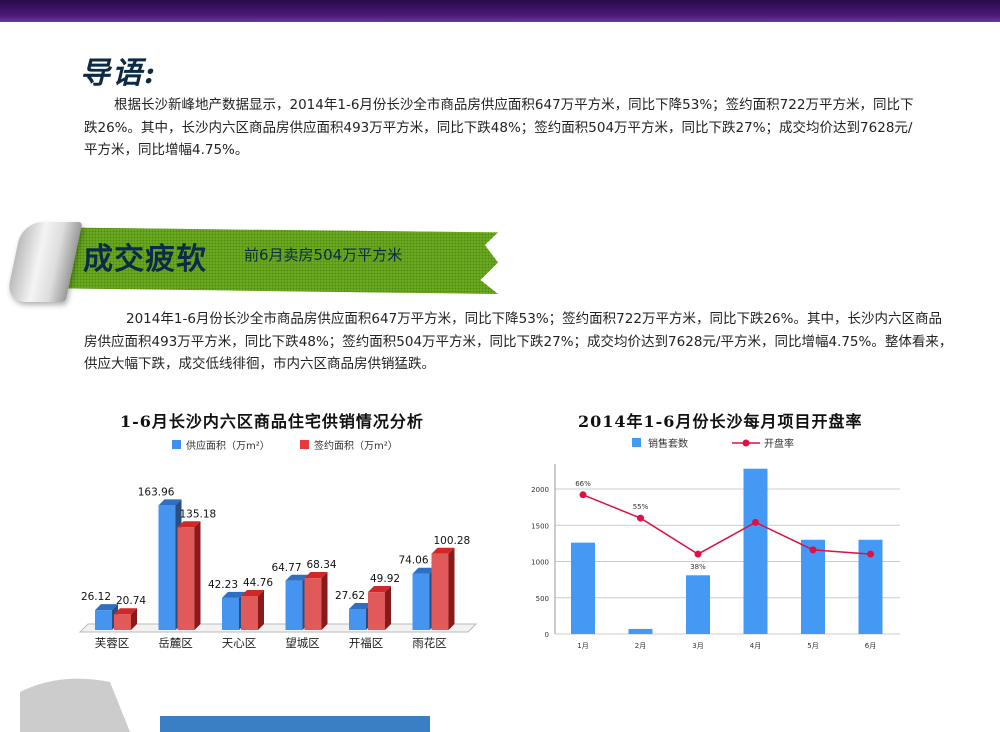 The height and width of the screenshot is (732, 1000). I want to click on chart1-category-label: 天心区, so click(239, 643).